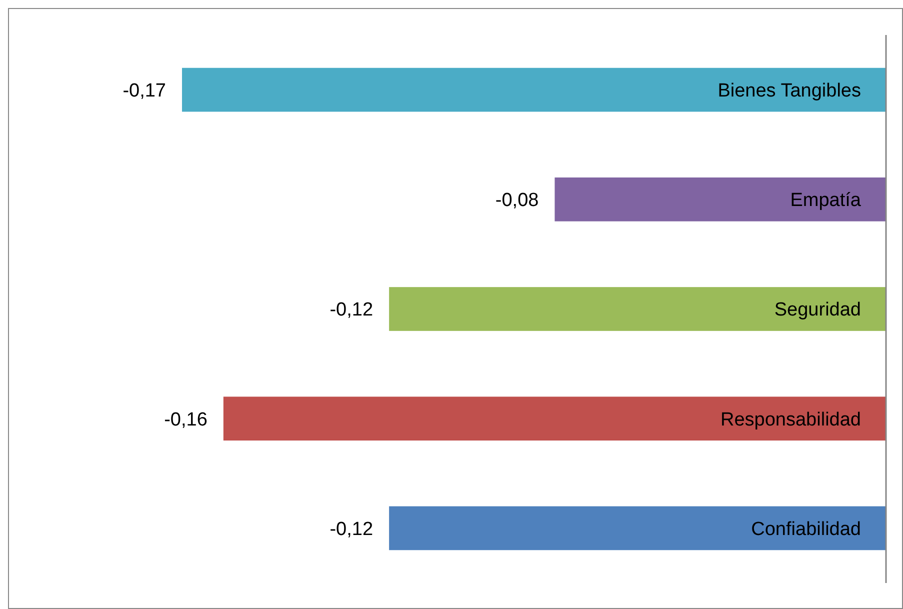 The image size is (903, 609). What do you see at coordinates (144, 91) in the screenshot?
I see `data-label: -0,17` at bounding box center [144, 91].